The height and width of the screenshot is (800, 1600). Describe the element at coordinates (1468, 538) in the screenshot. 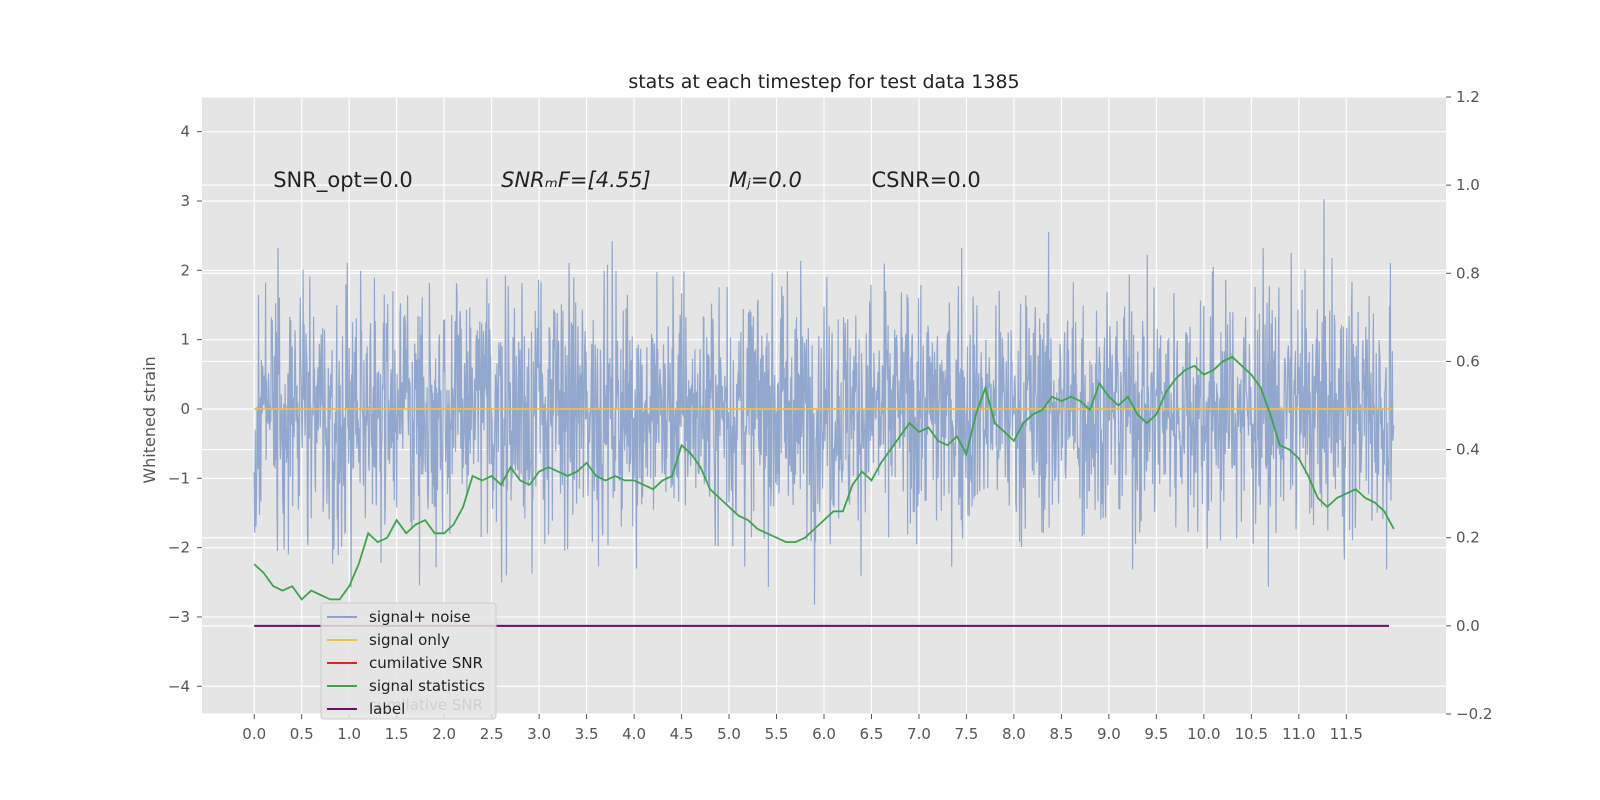

I see `y2-tick-label: 0.2` at that location.